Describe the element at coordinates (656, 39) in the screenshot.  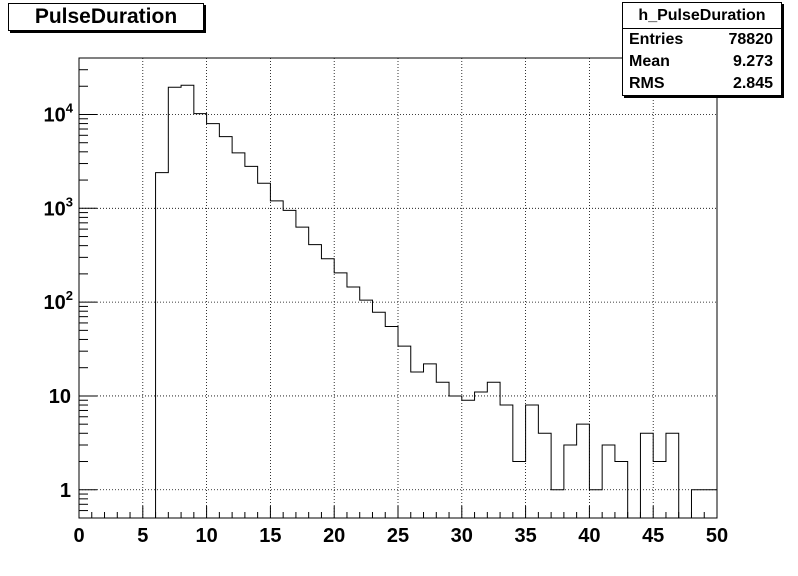
I see `stats-label: Entries` at that location.